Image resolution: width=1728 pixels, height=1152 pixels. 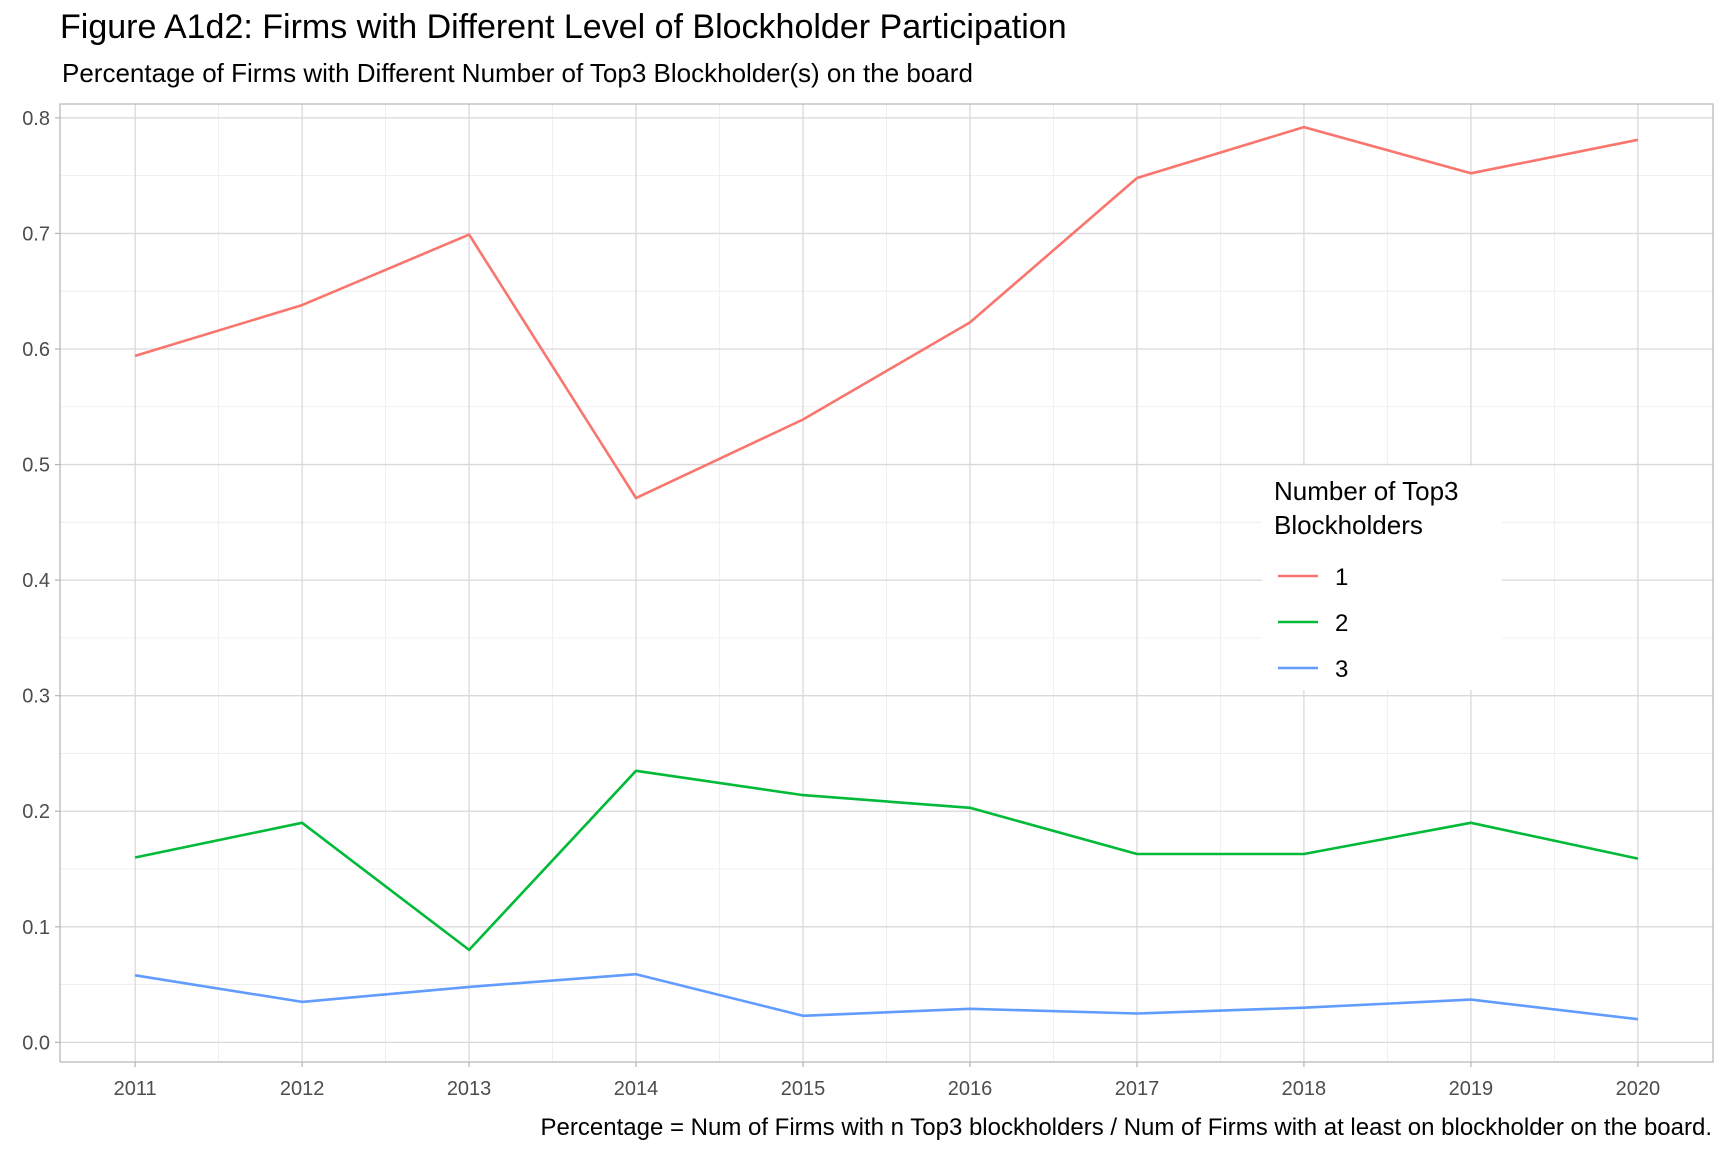 What do you see at coordinates (636, 1089) in the screenshot?
I see `x-tick-label: 2014` at bounding box center [636, 1089].